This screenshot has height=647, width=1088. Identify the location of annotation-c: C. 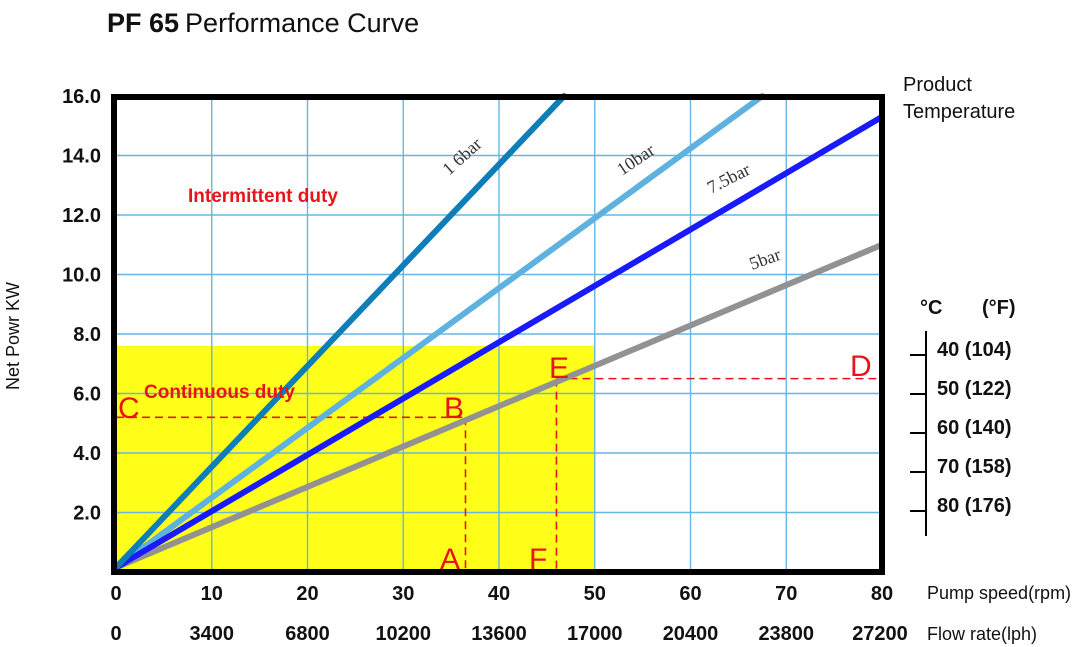
(129, 408).